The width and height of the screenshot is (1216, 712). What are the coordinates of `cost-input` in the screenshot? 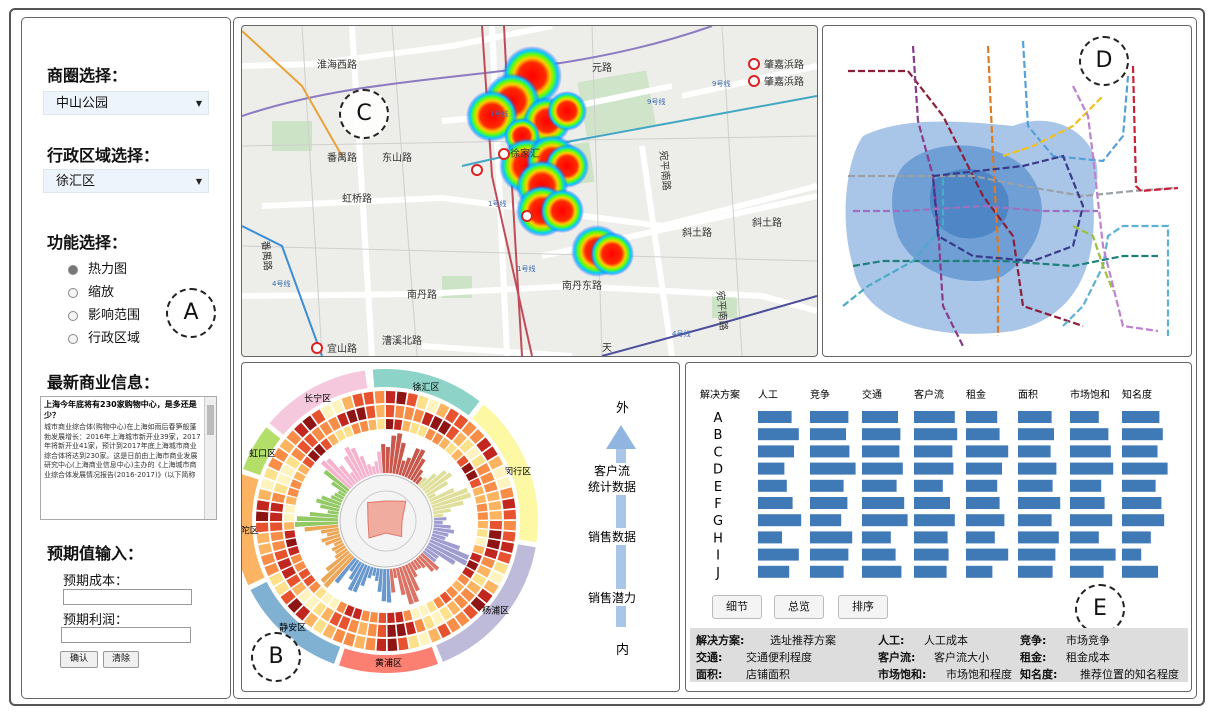 It's located at (127, 597).